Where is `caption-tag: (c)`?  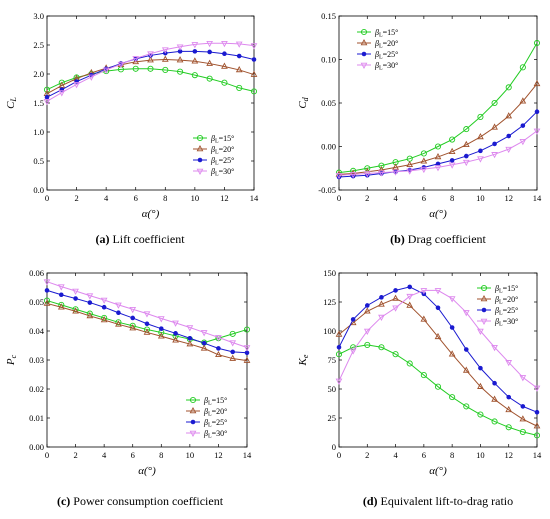 caption-tag: (c) is located at coordinates (63, 501).